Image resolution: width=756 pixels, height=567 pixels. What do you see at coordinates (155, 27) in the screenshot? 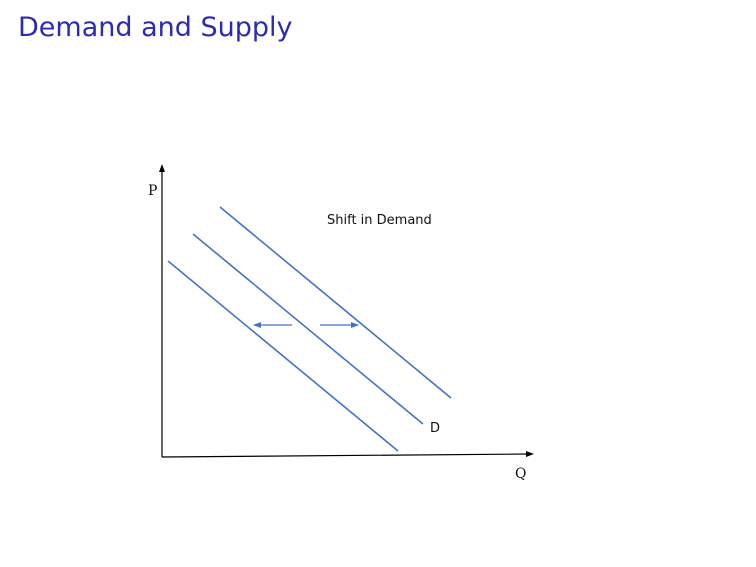
I see `page-title: Demand and Supply` at bounding box center [155, 27].